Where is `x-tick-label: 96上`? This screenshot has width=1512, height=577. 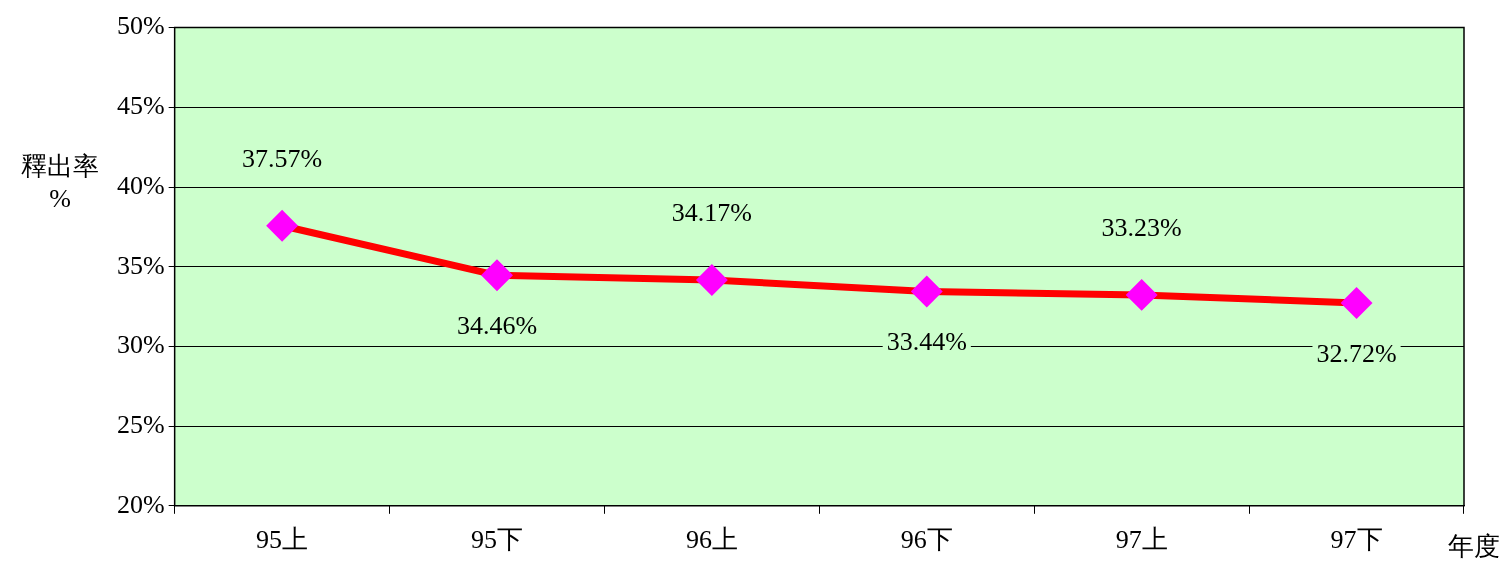
x-tick-label: 96上 is located at coordinates (711, 540).